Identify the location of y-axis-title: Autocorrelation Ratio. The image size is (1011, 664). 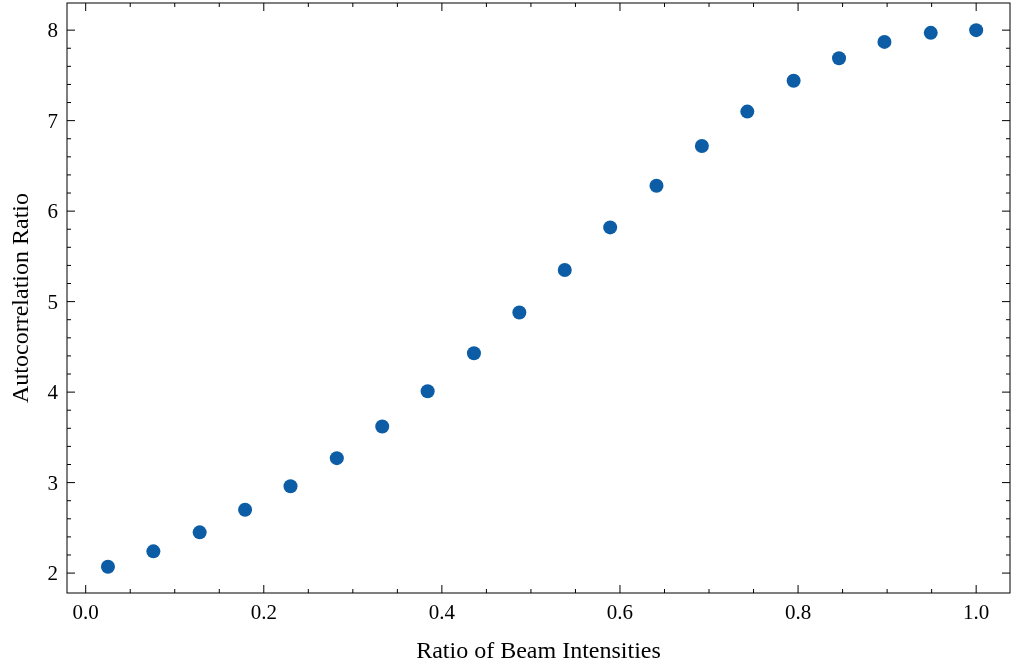
(20, 298).